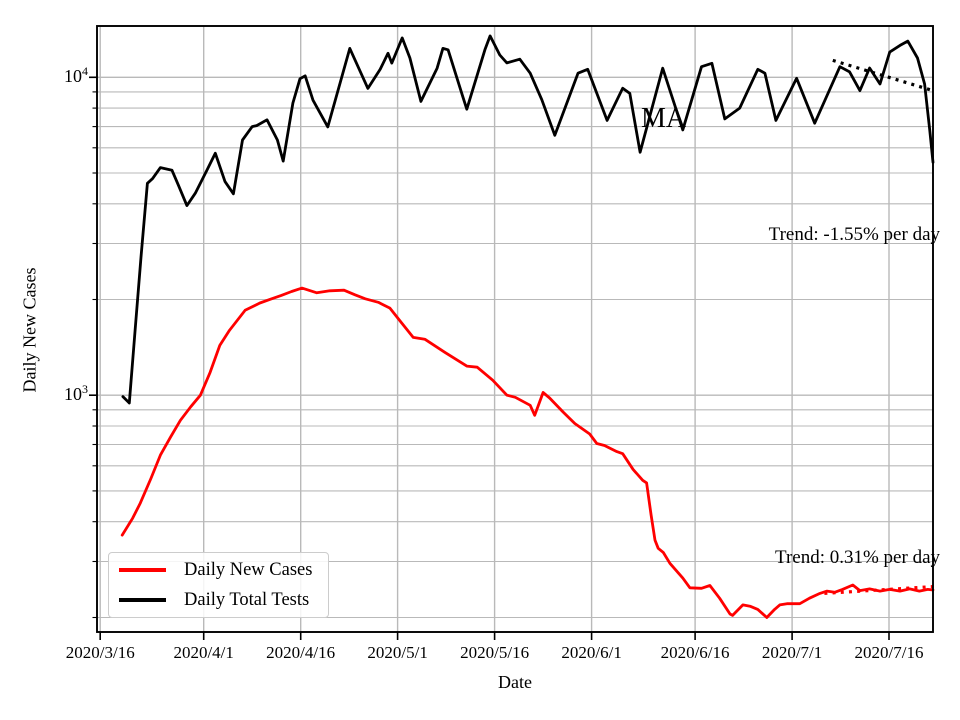  I want to click on x-tick-label: 2020/3/16, so click(100, 652).